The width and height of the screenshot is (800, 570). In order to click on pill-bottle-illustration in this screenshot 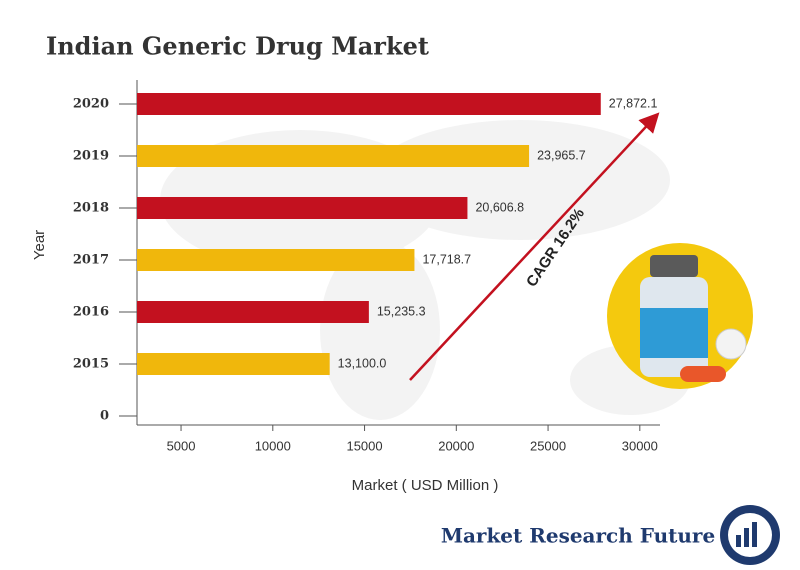, I will do `click(680, 316)`.